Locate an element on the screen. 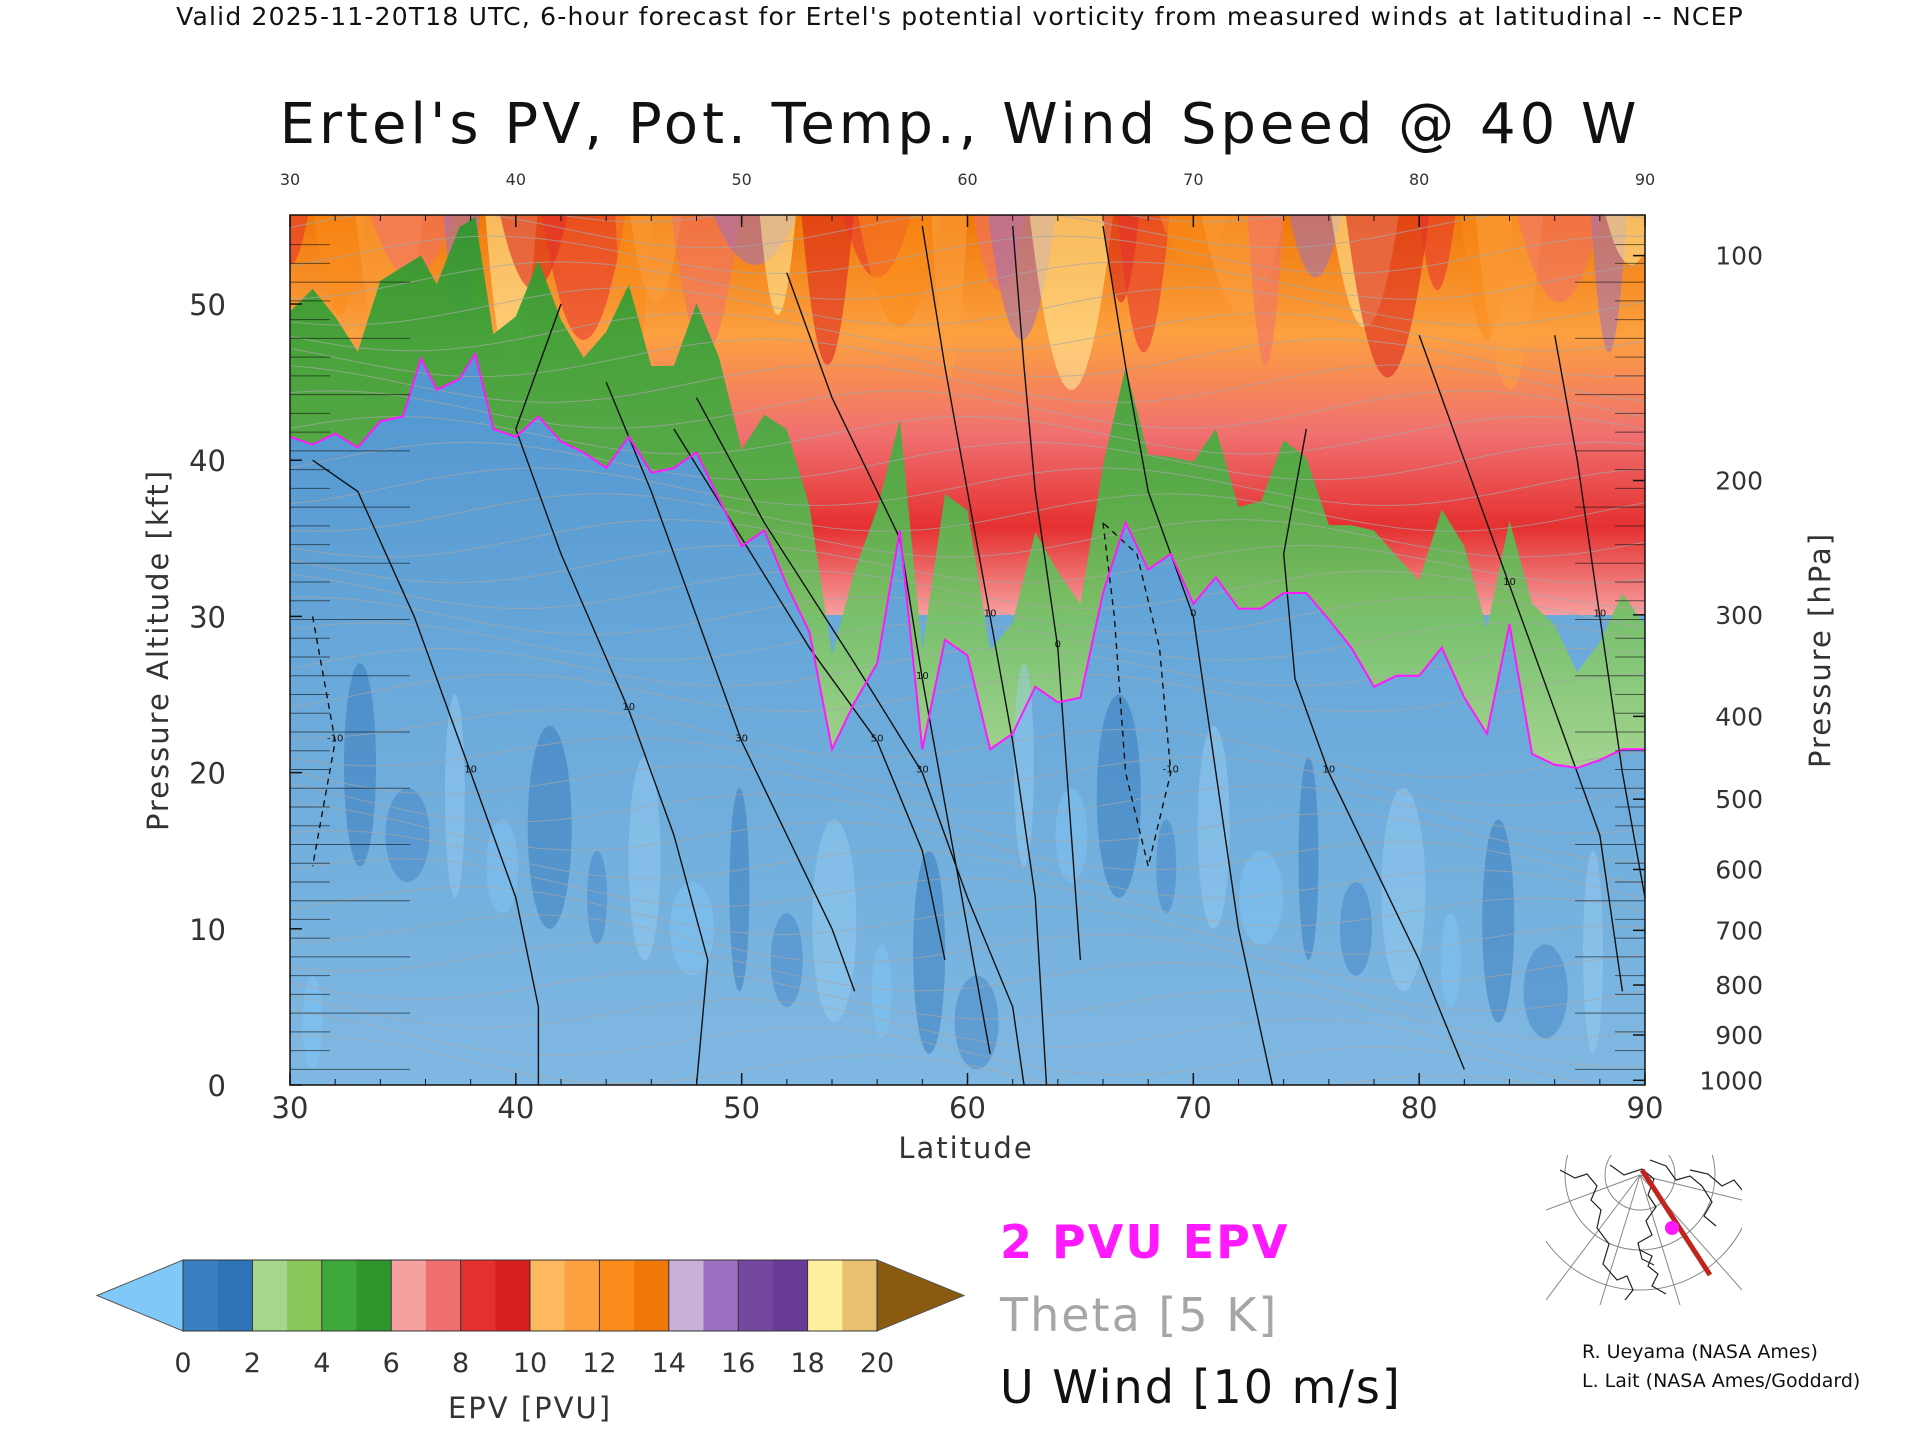 The height and width of the screenshot is (1440, 1920). y-axis-right: 100 200 300 400 500 600 700 800 900 1000 is located at coordinates (1698, 668).